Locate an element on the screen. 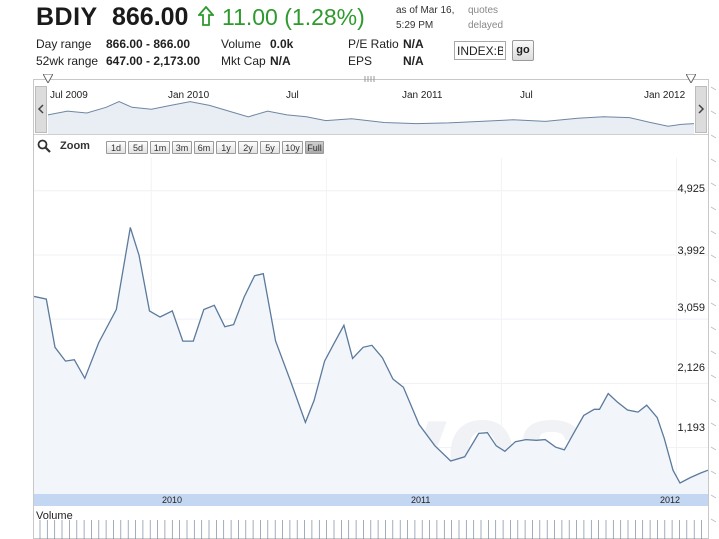 The height and width of the screenshot is (539, 719). overview-label: Jan 2011 is located at coordinates (422, 95).